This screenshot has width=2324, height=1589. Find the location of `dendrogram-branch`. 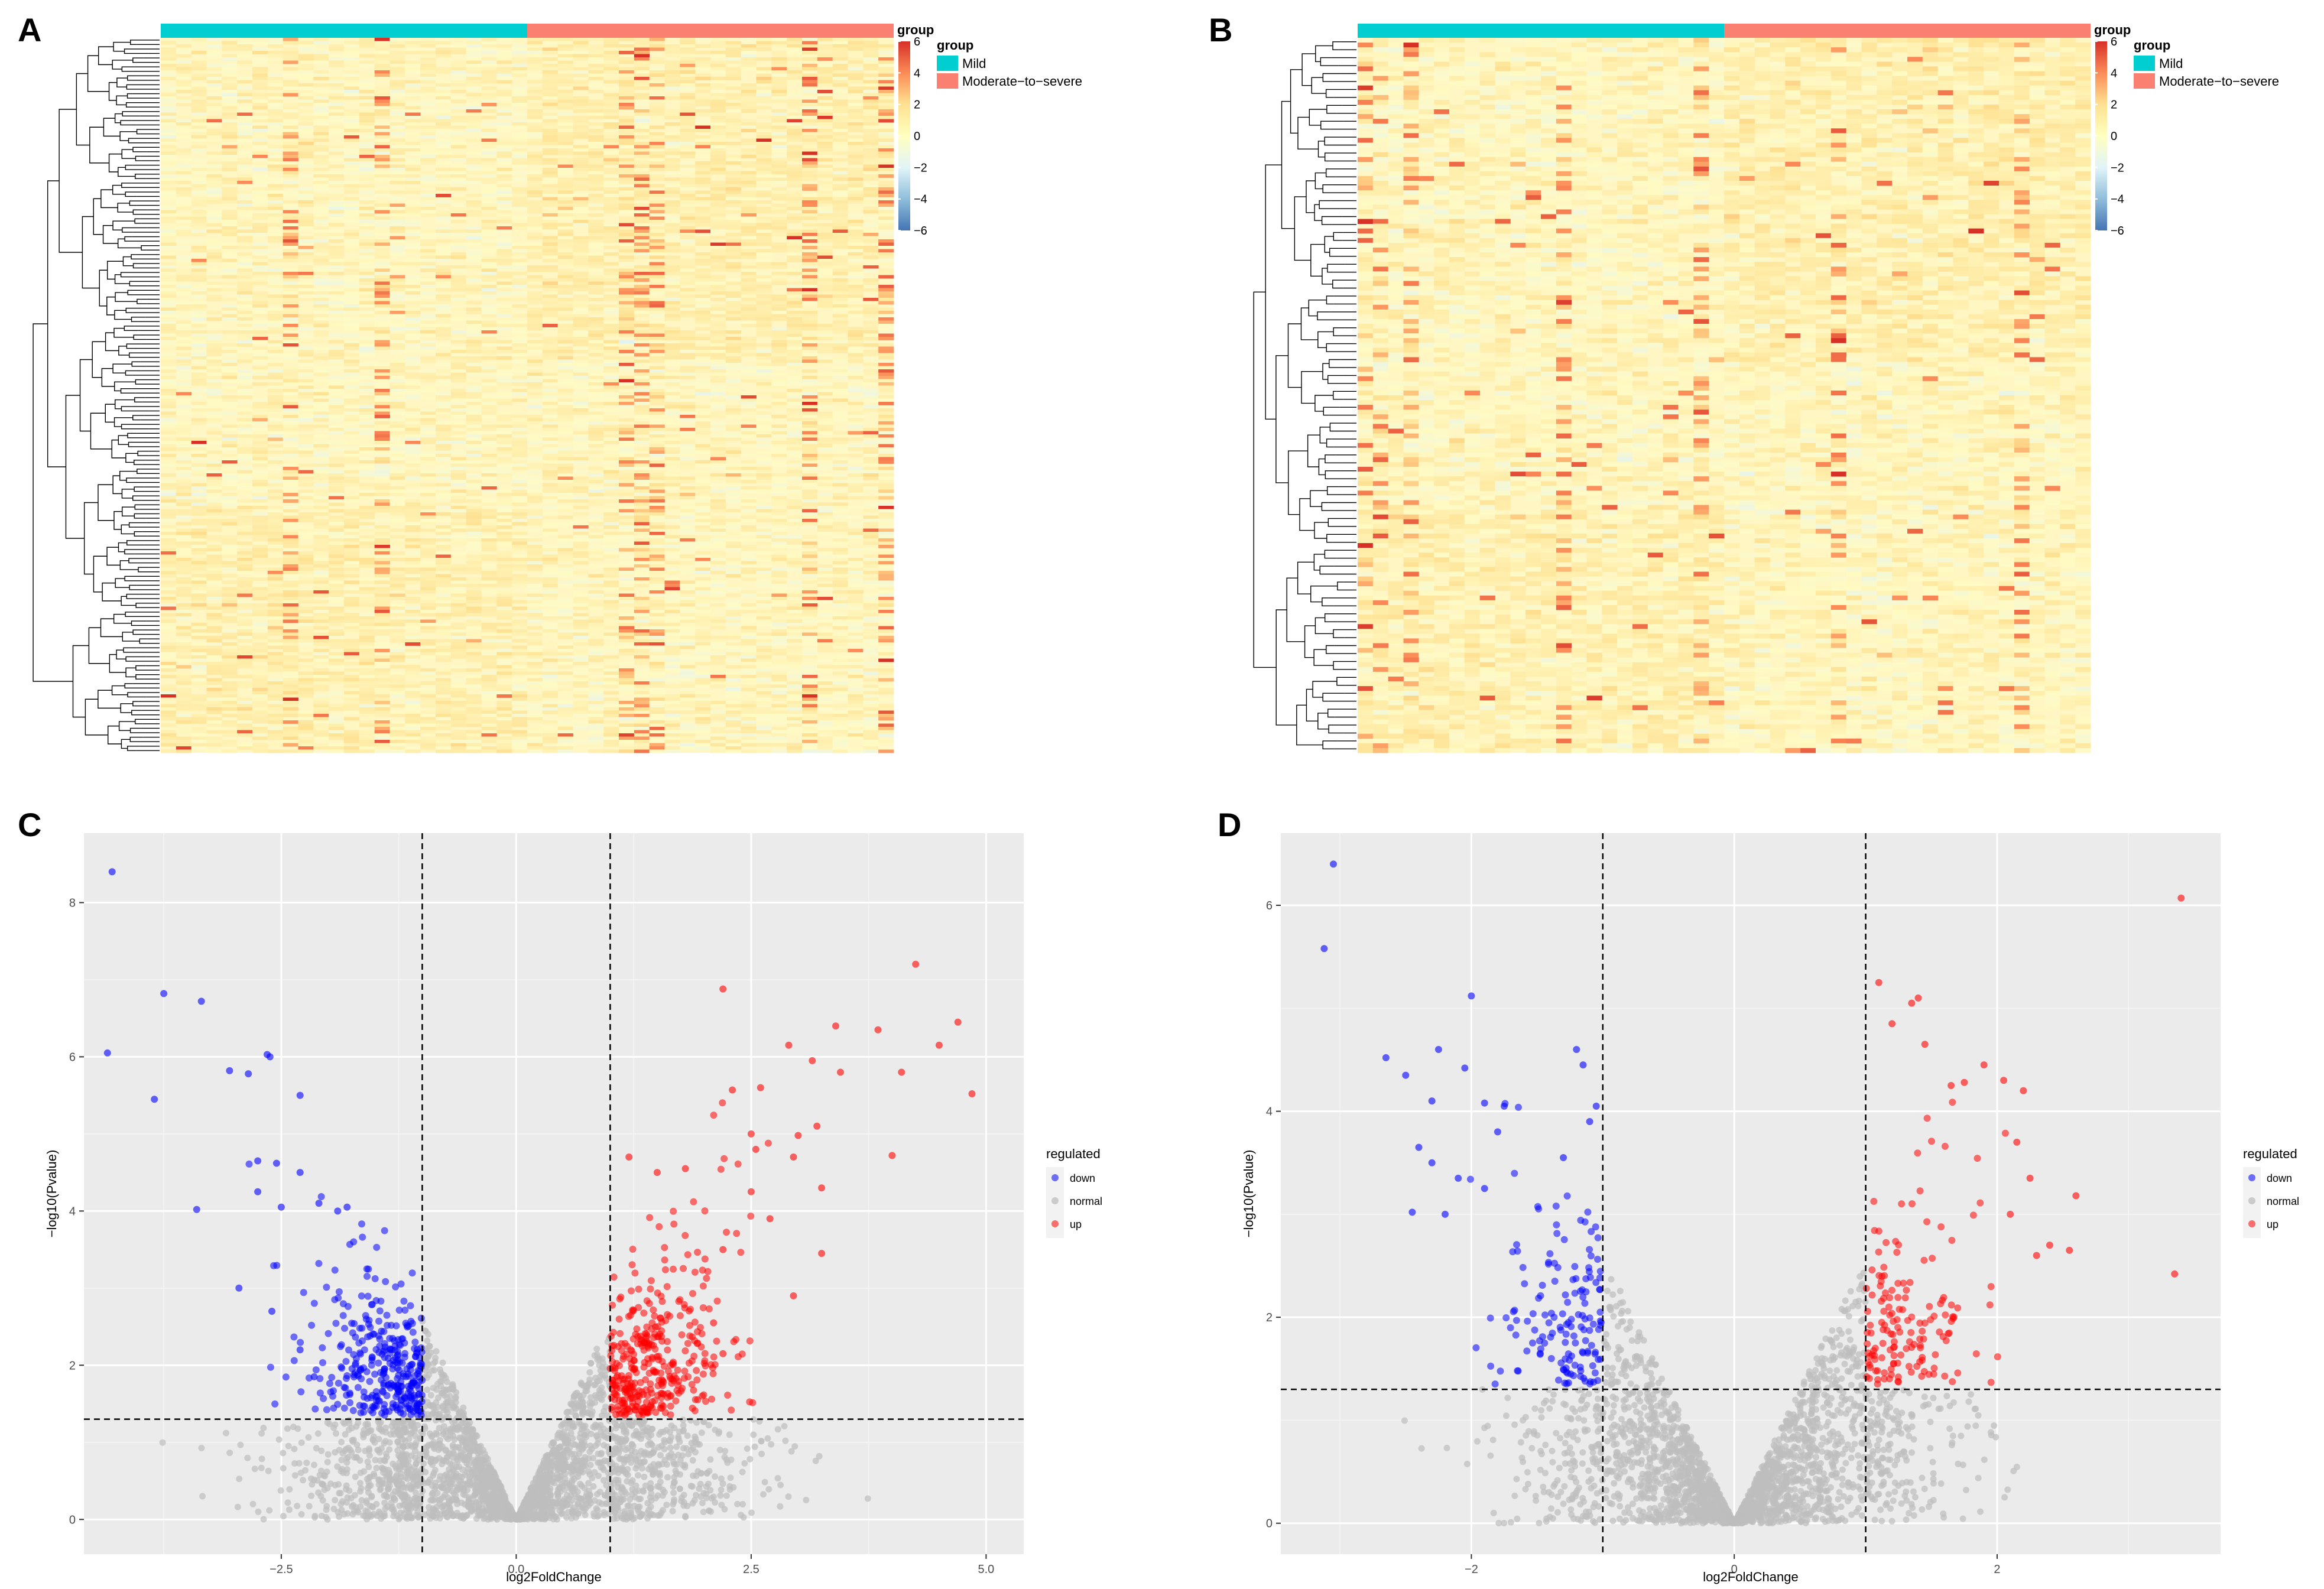

dendrogram-branch is located at coordinates (90, 252).